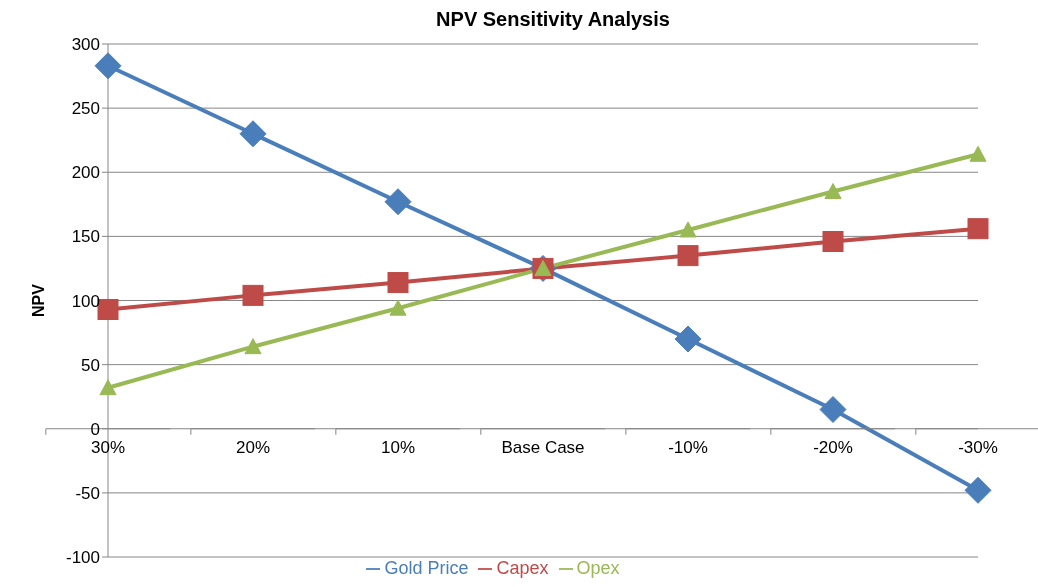  Describe the element at coordinates (95, 429) in the screenshot. I see `y-tick-label: 0` at that location.